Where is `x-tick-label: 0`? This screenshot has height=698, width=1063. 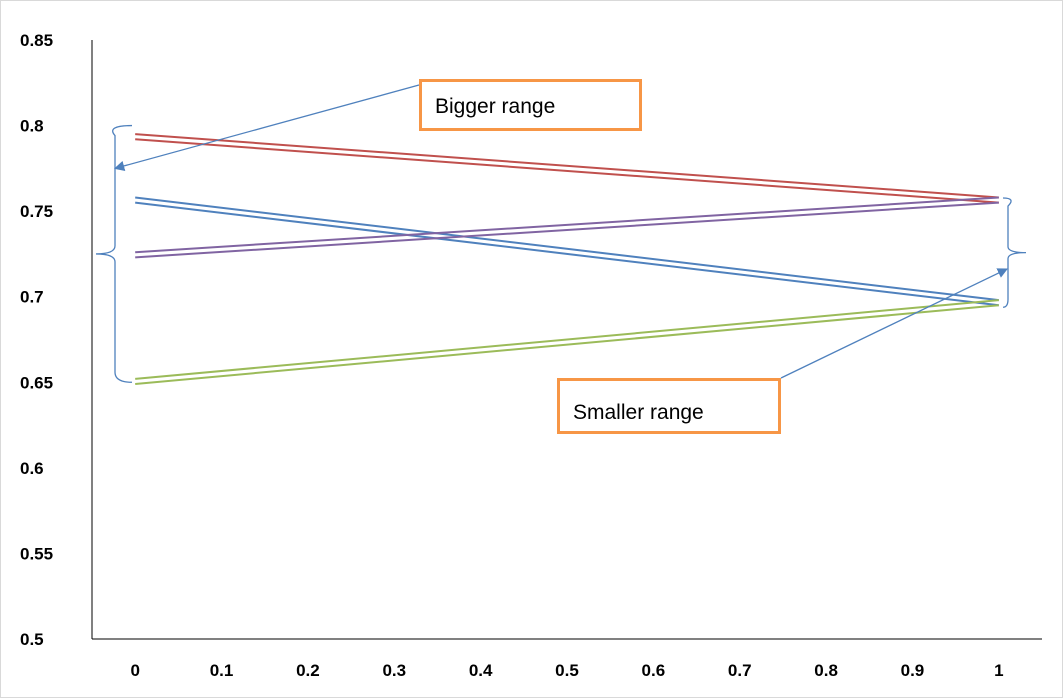 x-tick-label: 0 is located at coordinates (134, 670).